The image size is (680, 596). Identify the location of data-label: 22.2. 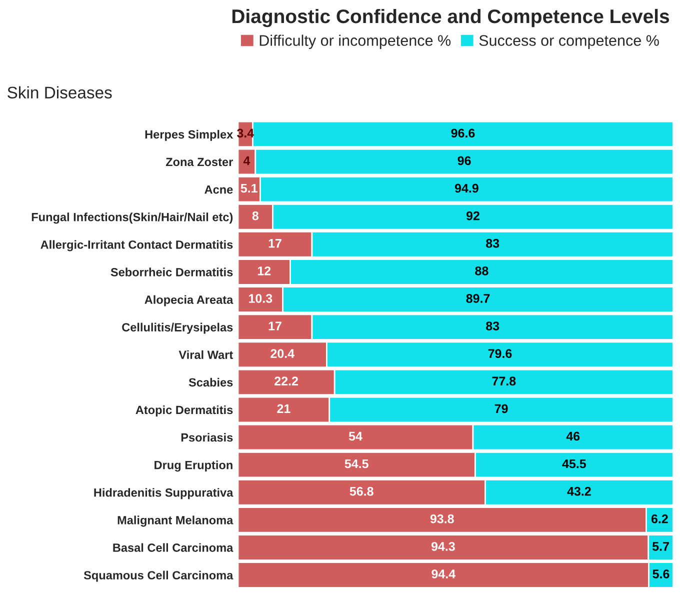
(286, 381).